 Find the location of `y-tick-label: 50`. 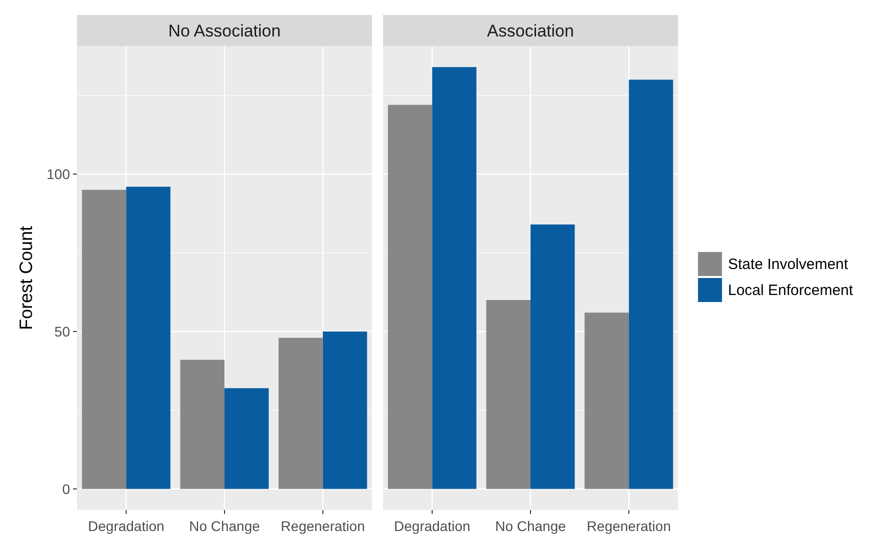

y-tick-label: 50 is located at coordinates (62, 332).